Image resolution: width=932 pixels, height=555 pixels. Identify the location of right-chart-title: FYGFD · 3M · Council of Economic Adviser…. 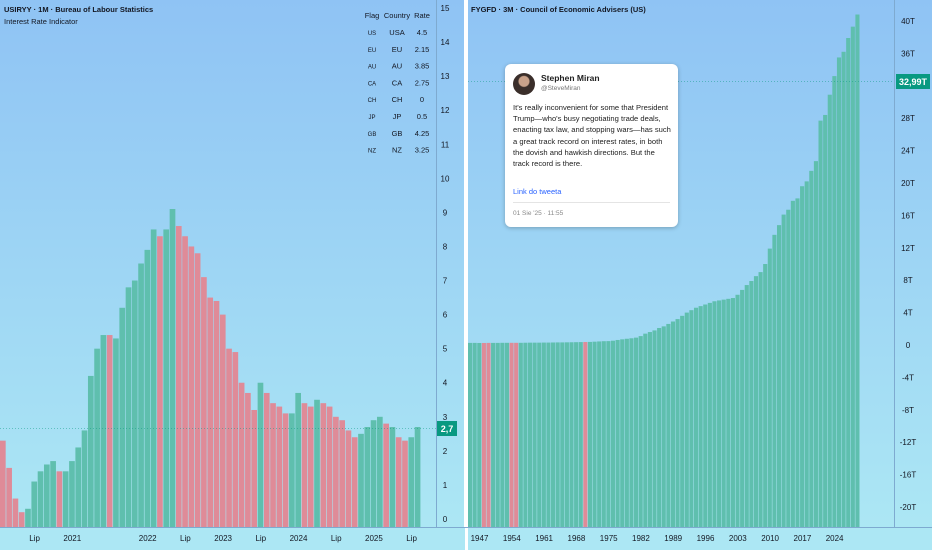
(558, 9).